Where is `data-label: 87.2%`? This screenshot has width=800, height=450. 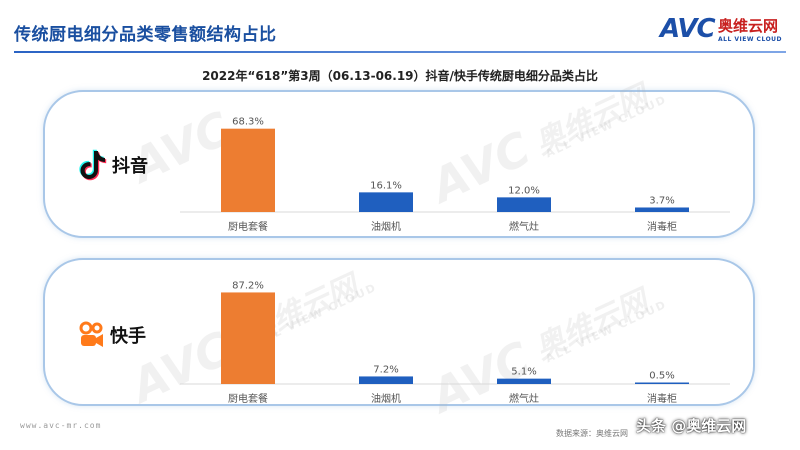
data-label: 87.2% is located at coordinates (248, 285).